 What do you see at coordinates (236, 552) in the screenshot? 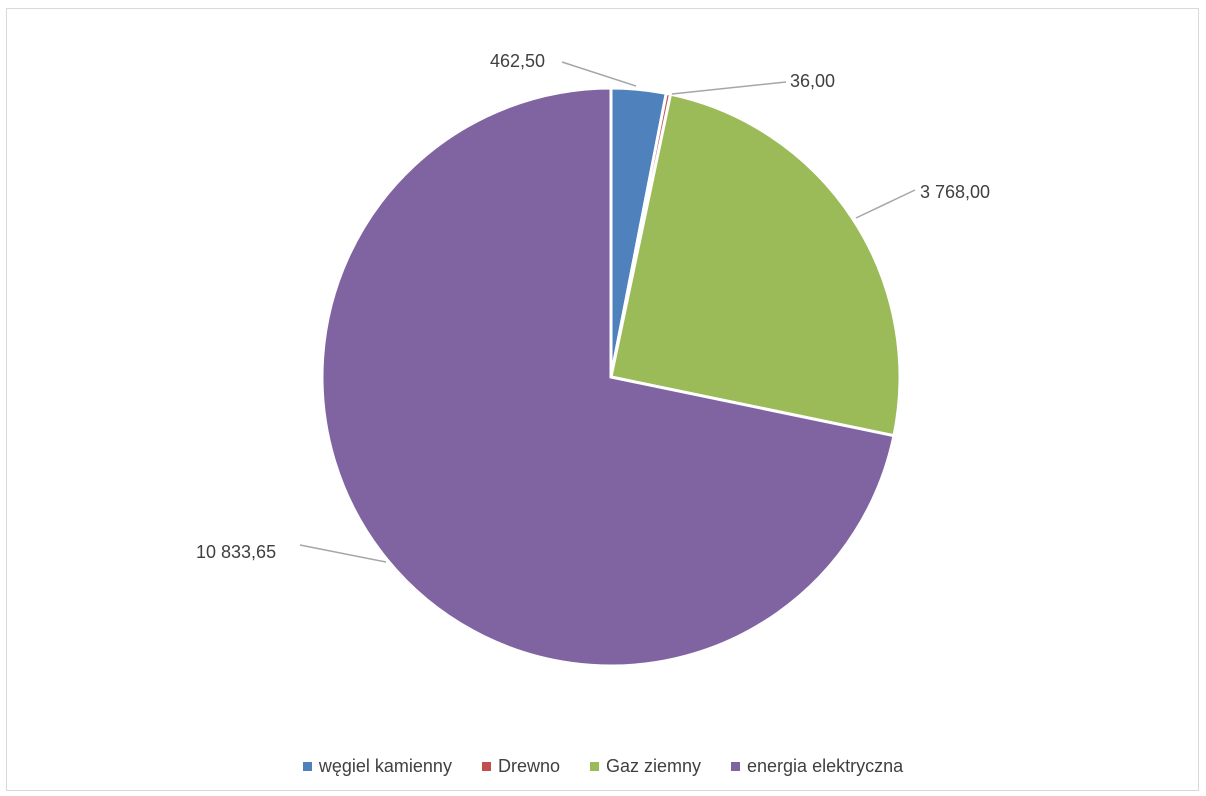
I see `data-label-3: 10 833,65` at bounding box center [236, 552].